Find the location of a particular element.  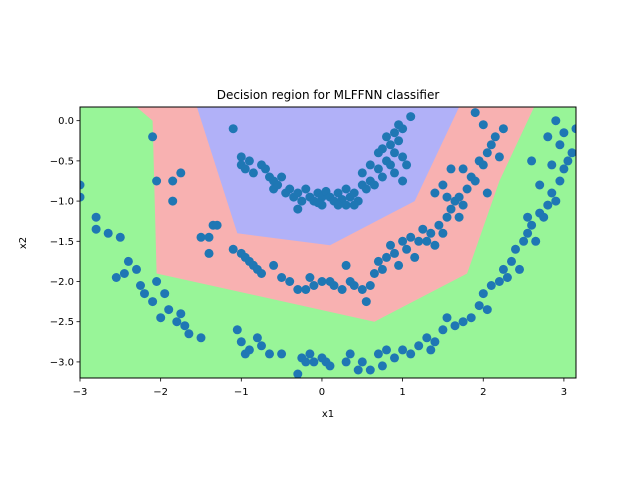

y-tick-label: −1.0 is located at coordinates (62, 202).